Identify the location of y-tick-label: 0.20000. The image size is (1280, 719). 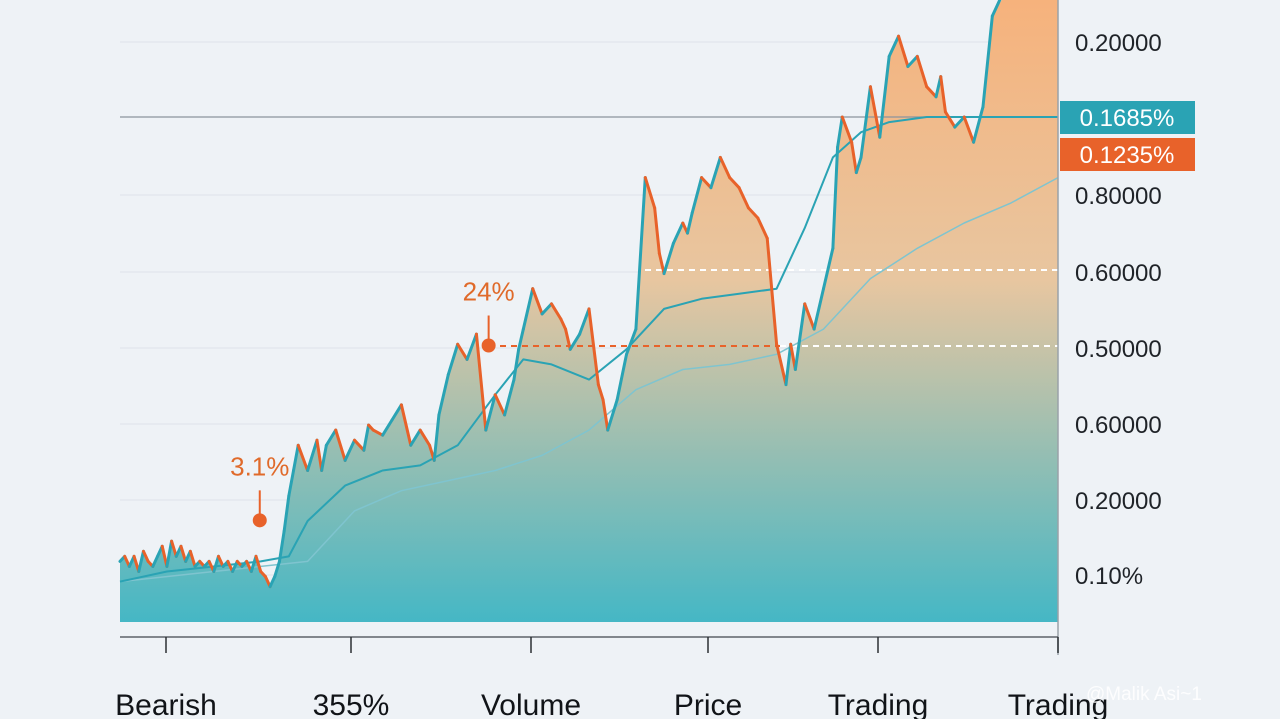
(1118, 501).